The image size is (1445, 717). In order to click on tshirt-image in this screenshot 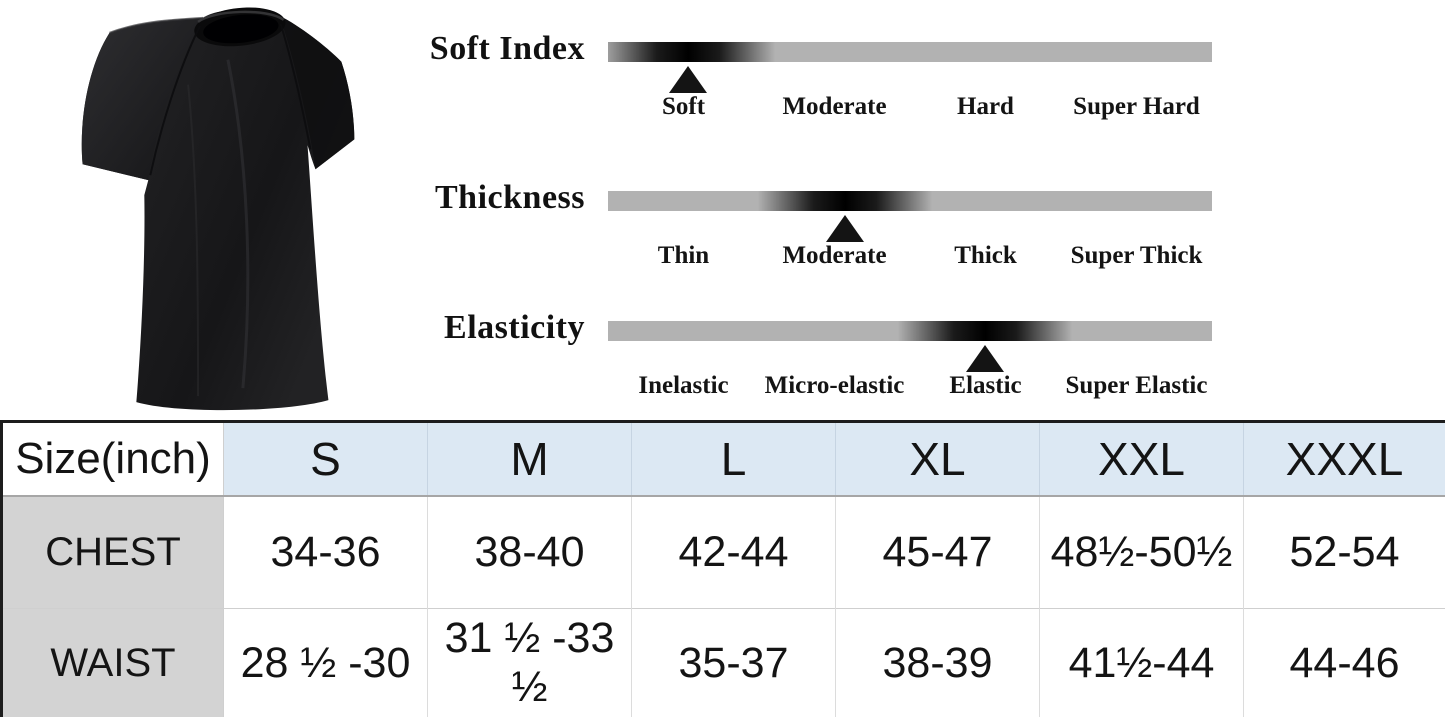, I will do `click(218, 209)`.